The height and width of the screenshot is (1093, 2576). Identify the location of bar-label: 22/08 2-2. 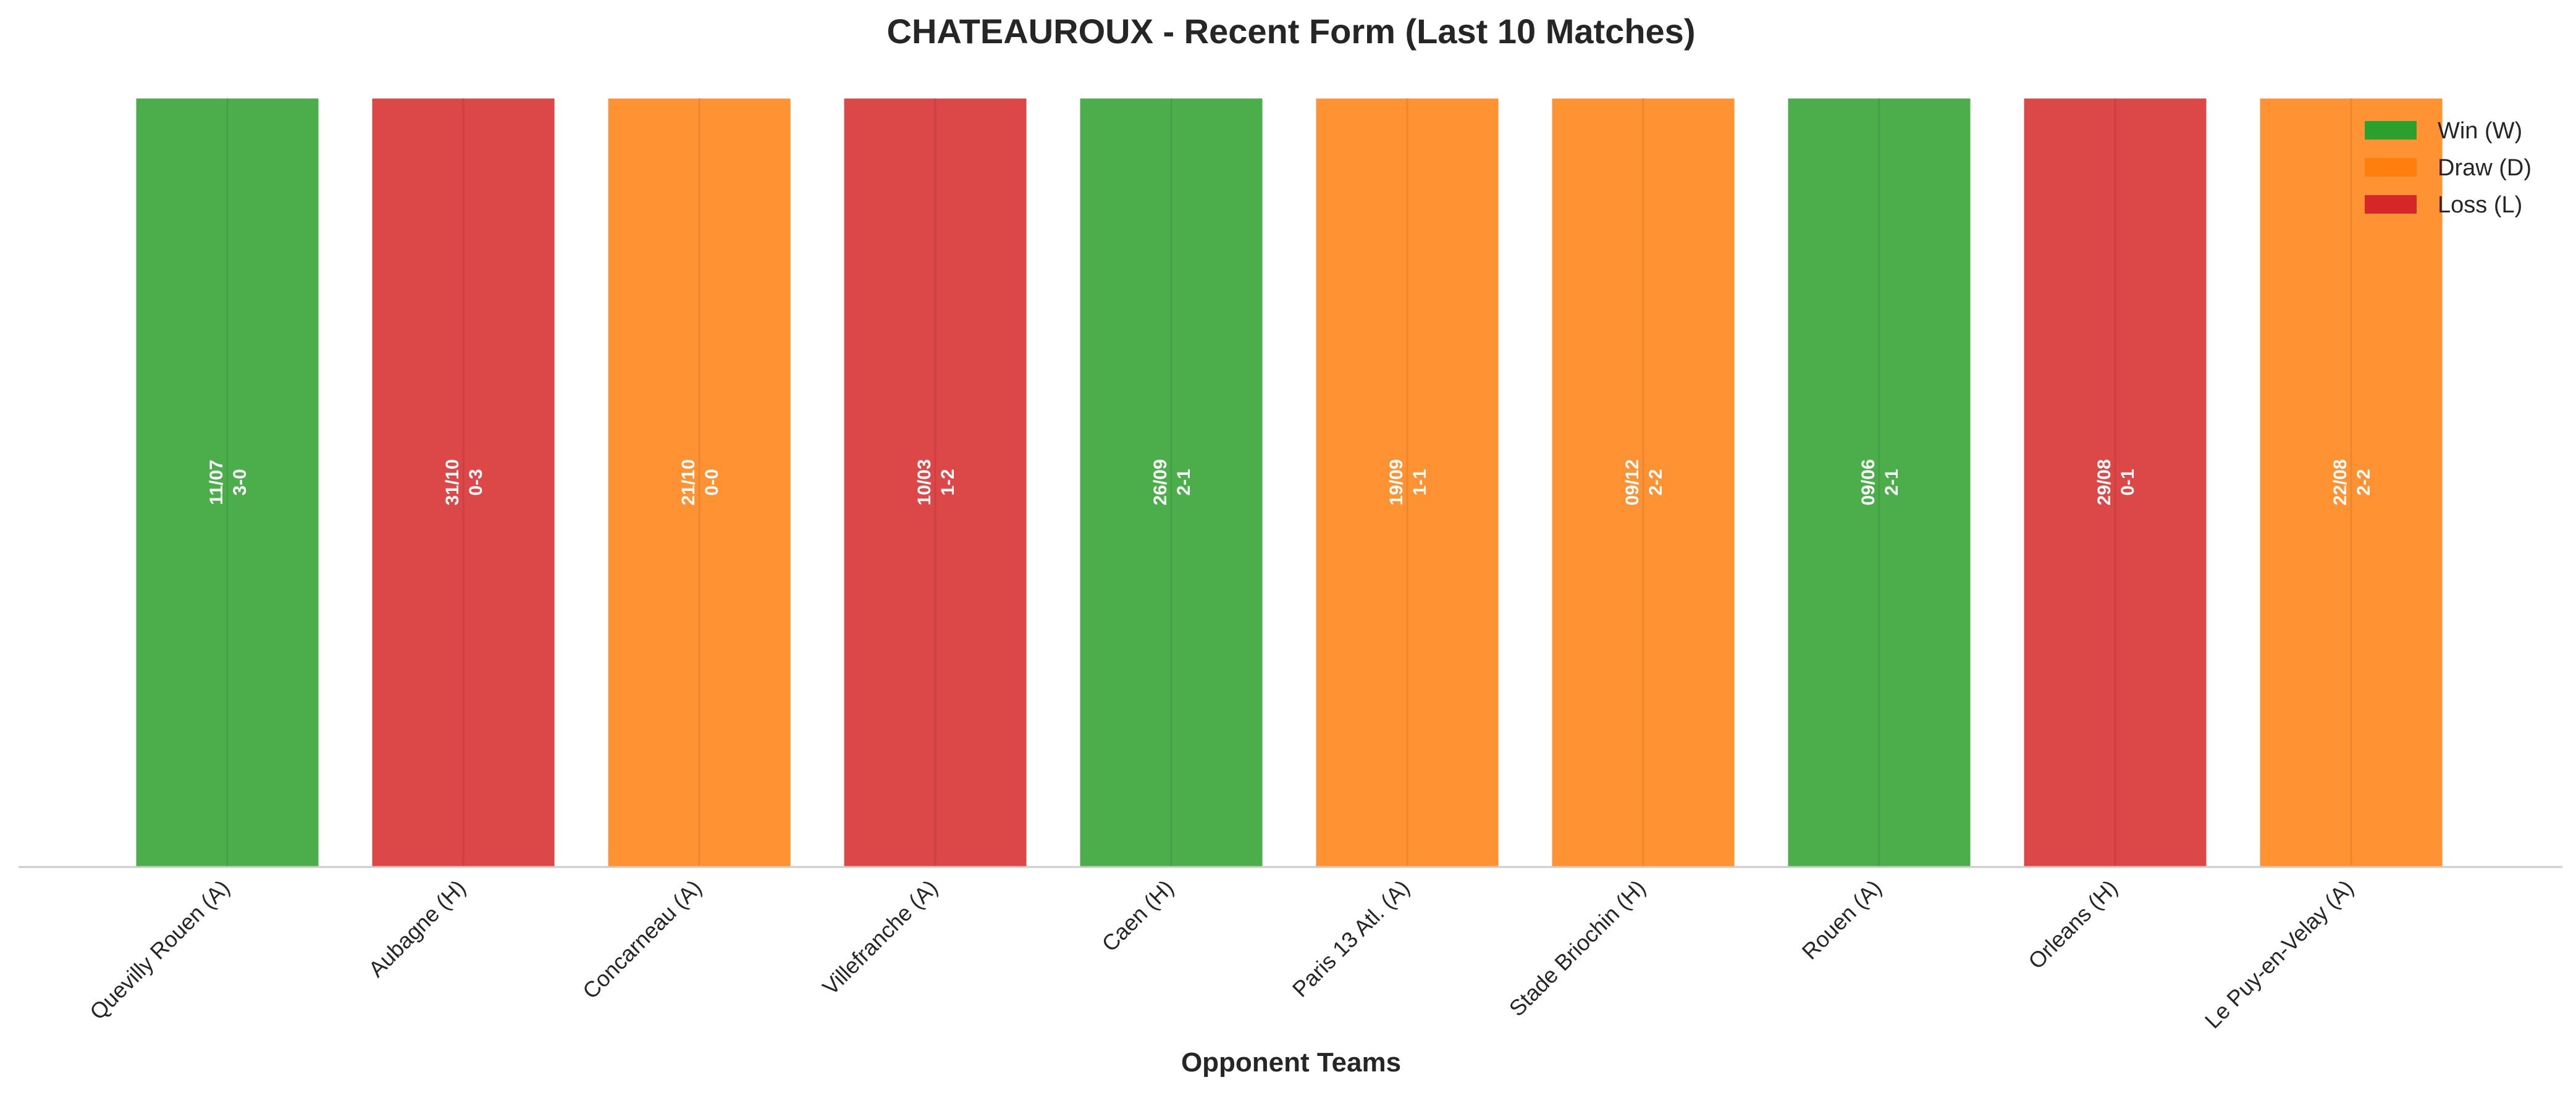
(2352, 482).